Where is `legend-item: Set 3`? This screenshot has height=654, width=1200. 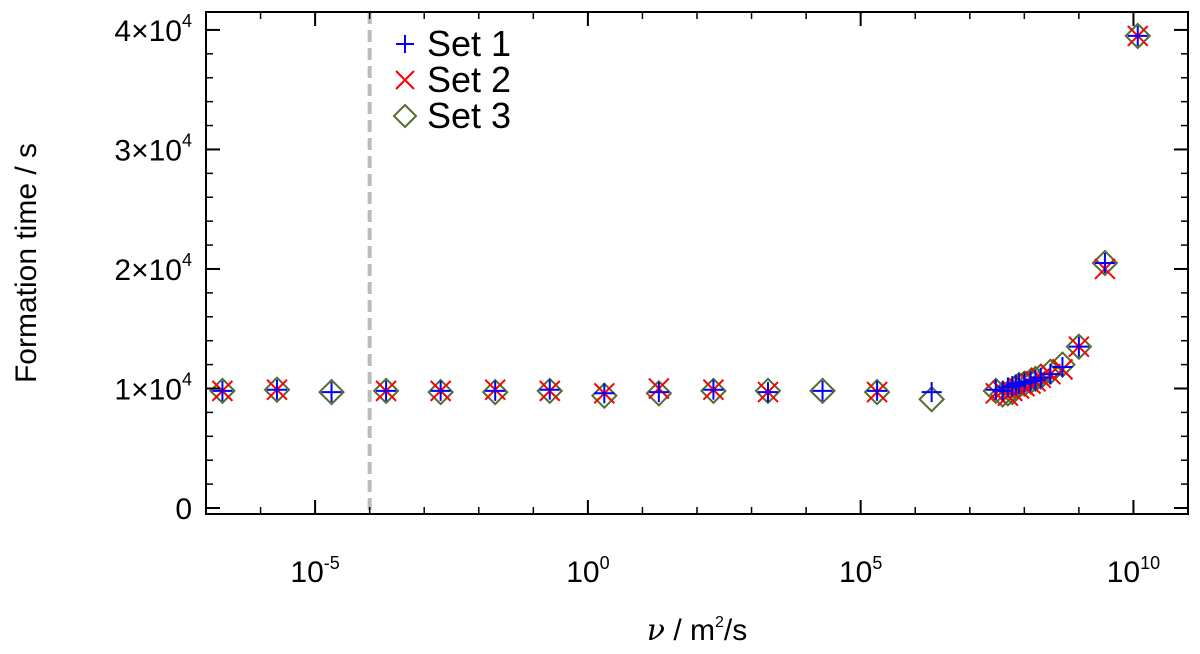 legend-item: Set 3 is located at coordinates (451, 115).